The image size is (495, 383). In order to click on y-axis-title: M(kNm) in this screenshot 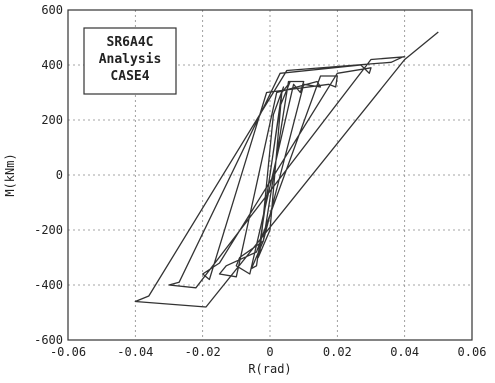, I will do `click(10, 174)`.